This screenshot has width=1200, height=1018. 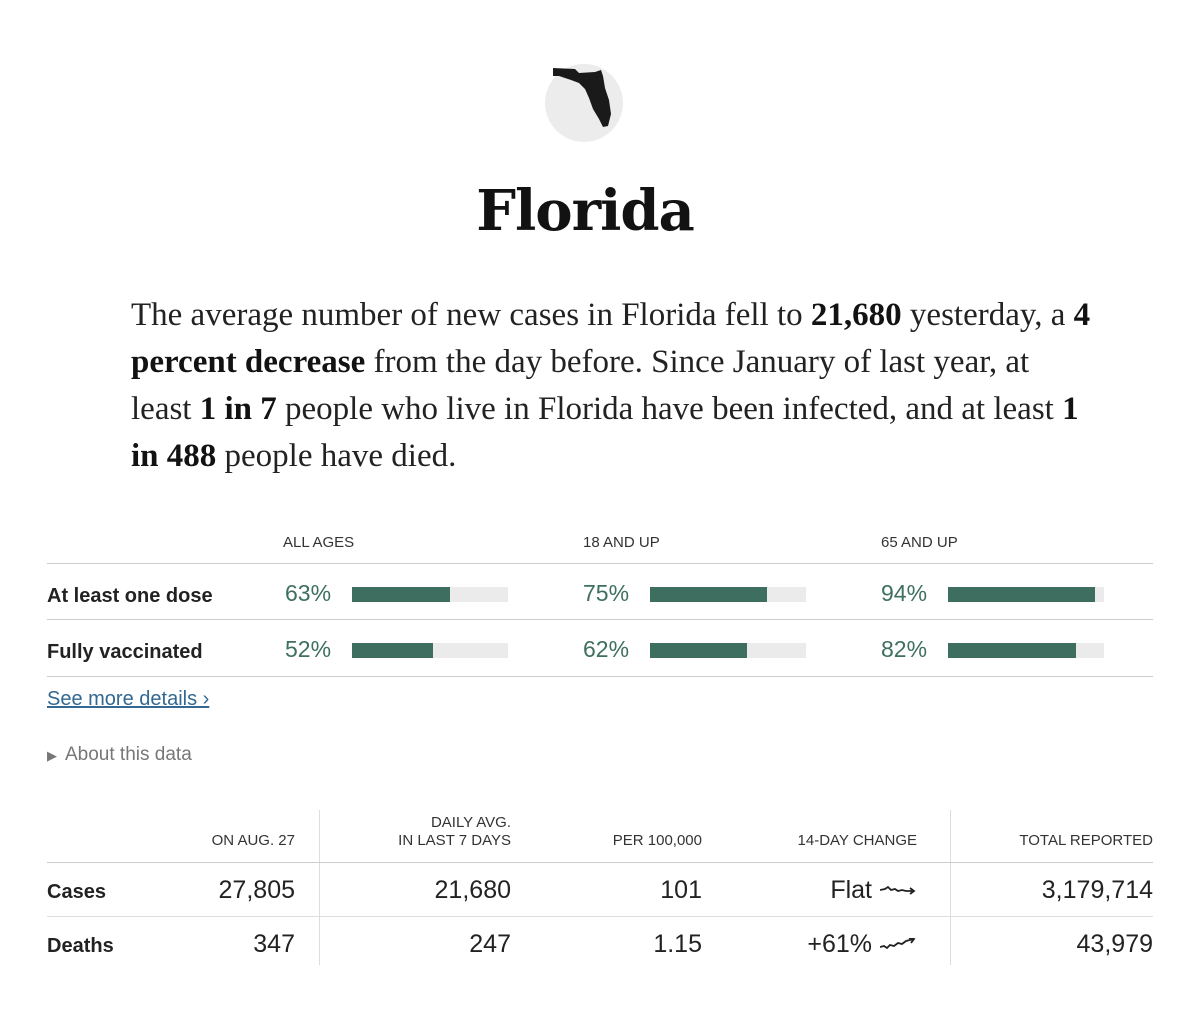 What do you see at coordinates (76, 892) in the screenshot?
I see `stats-row-label: Cases` at bounding box center [76, 892].